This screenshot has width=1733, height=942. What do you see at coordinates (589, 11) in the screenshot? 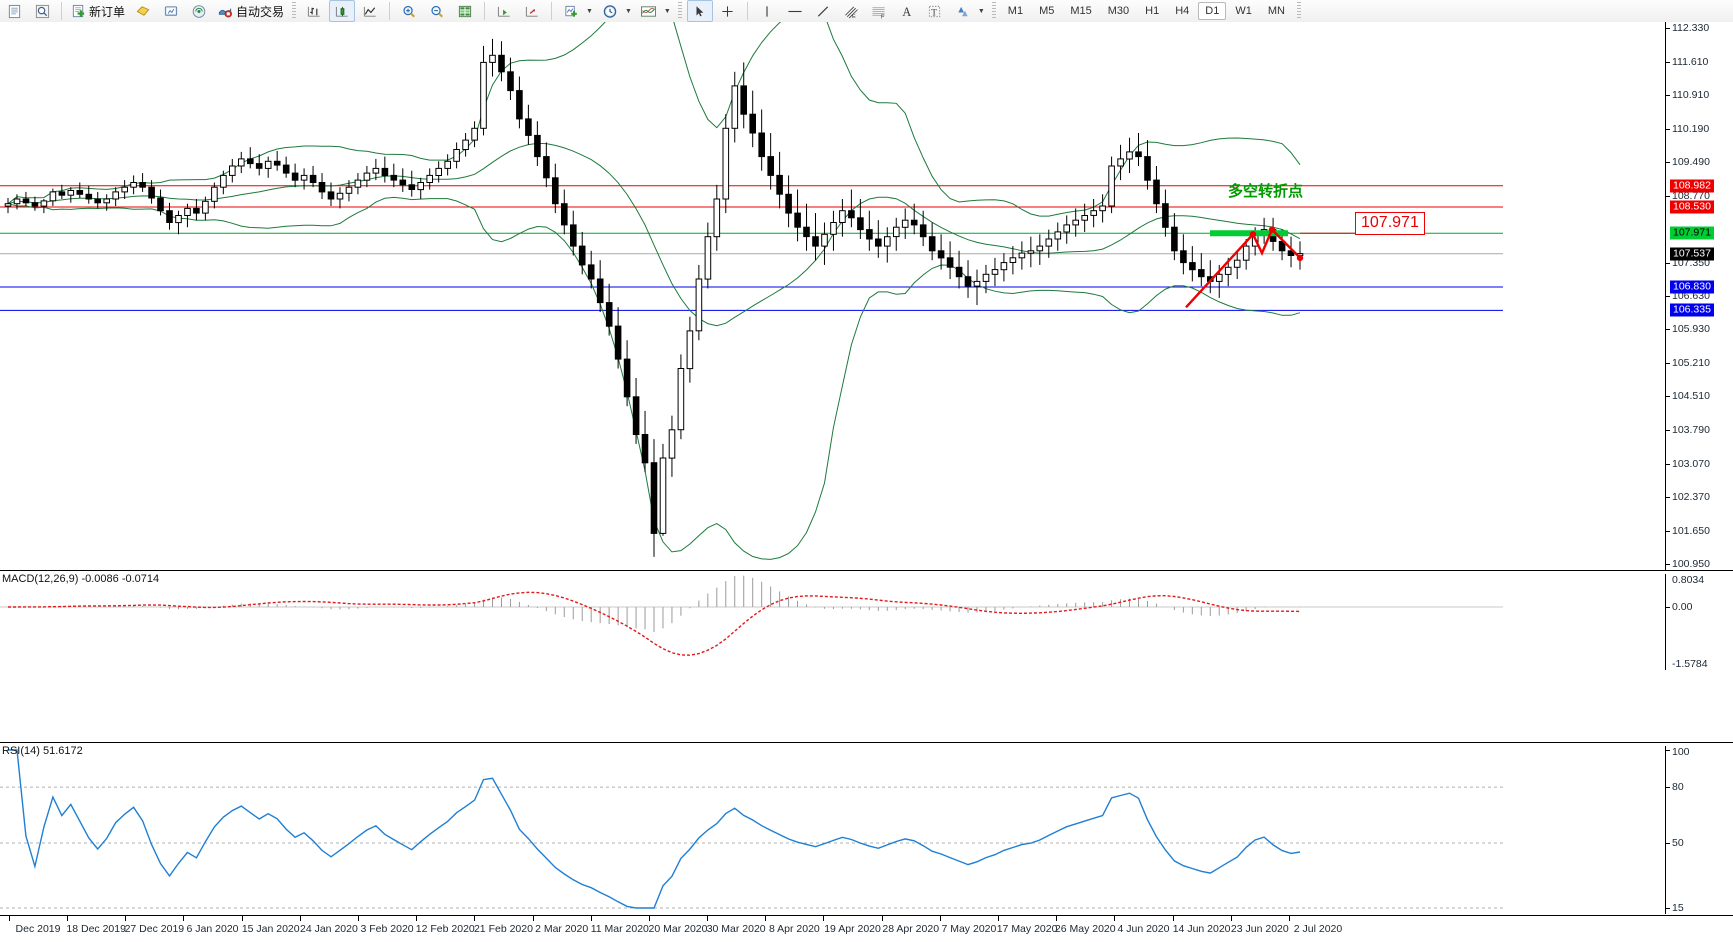
I see `indicator-dropdown-caret: ▼` at bounding box center [589, 11].